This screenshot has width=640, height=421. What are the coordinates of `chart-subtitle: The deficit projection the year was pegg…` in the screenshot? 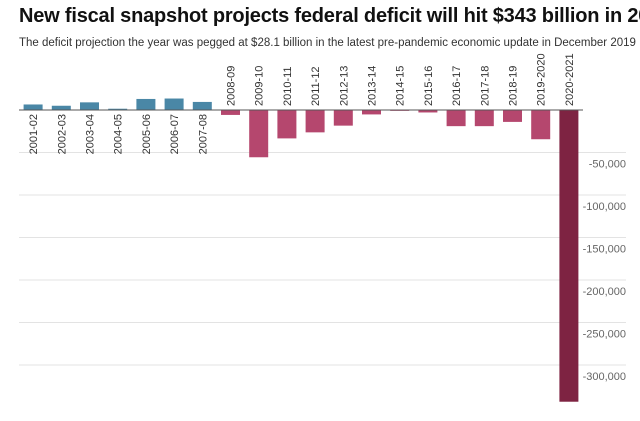 It's located at (327, 43).